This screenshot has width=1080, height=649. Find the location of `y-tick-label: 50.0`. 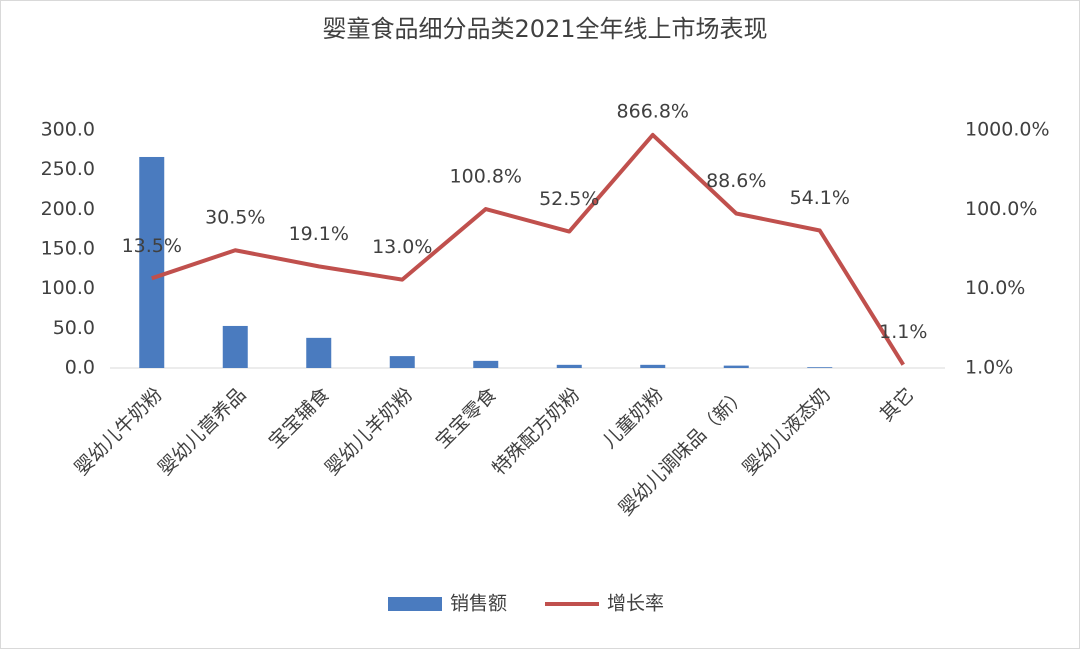

y-tick-label: 50.0 is located at coordinates (74, 328).